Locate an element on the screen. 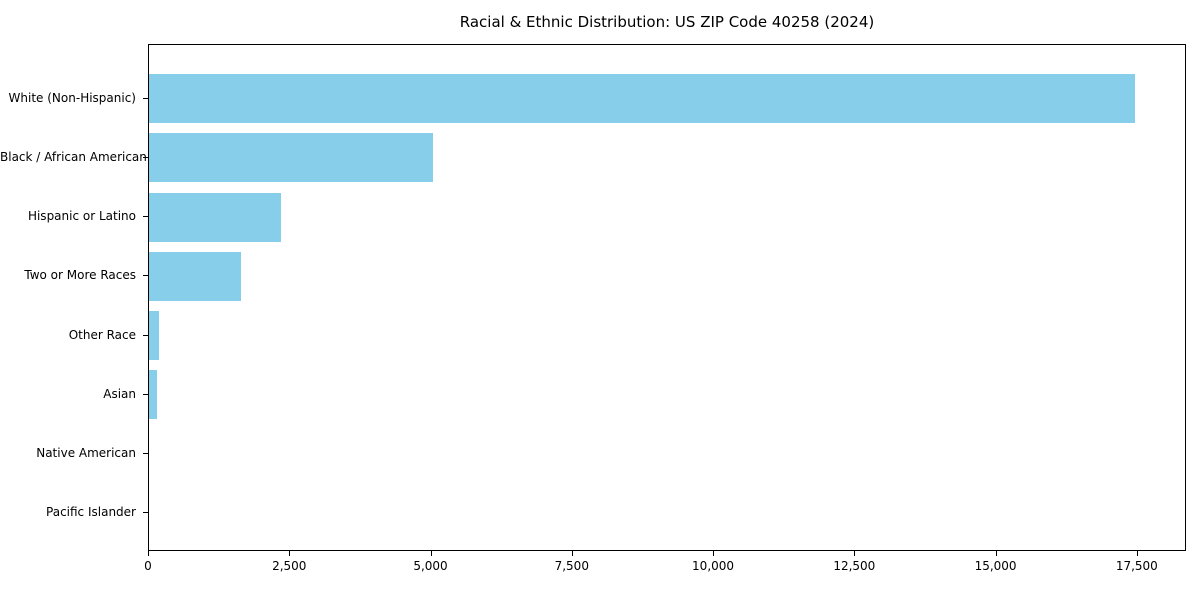  x-tick-label: 5,000 is located at coordinates (430, 566).